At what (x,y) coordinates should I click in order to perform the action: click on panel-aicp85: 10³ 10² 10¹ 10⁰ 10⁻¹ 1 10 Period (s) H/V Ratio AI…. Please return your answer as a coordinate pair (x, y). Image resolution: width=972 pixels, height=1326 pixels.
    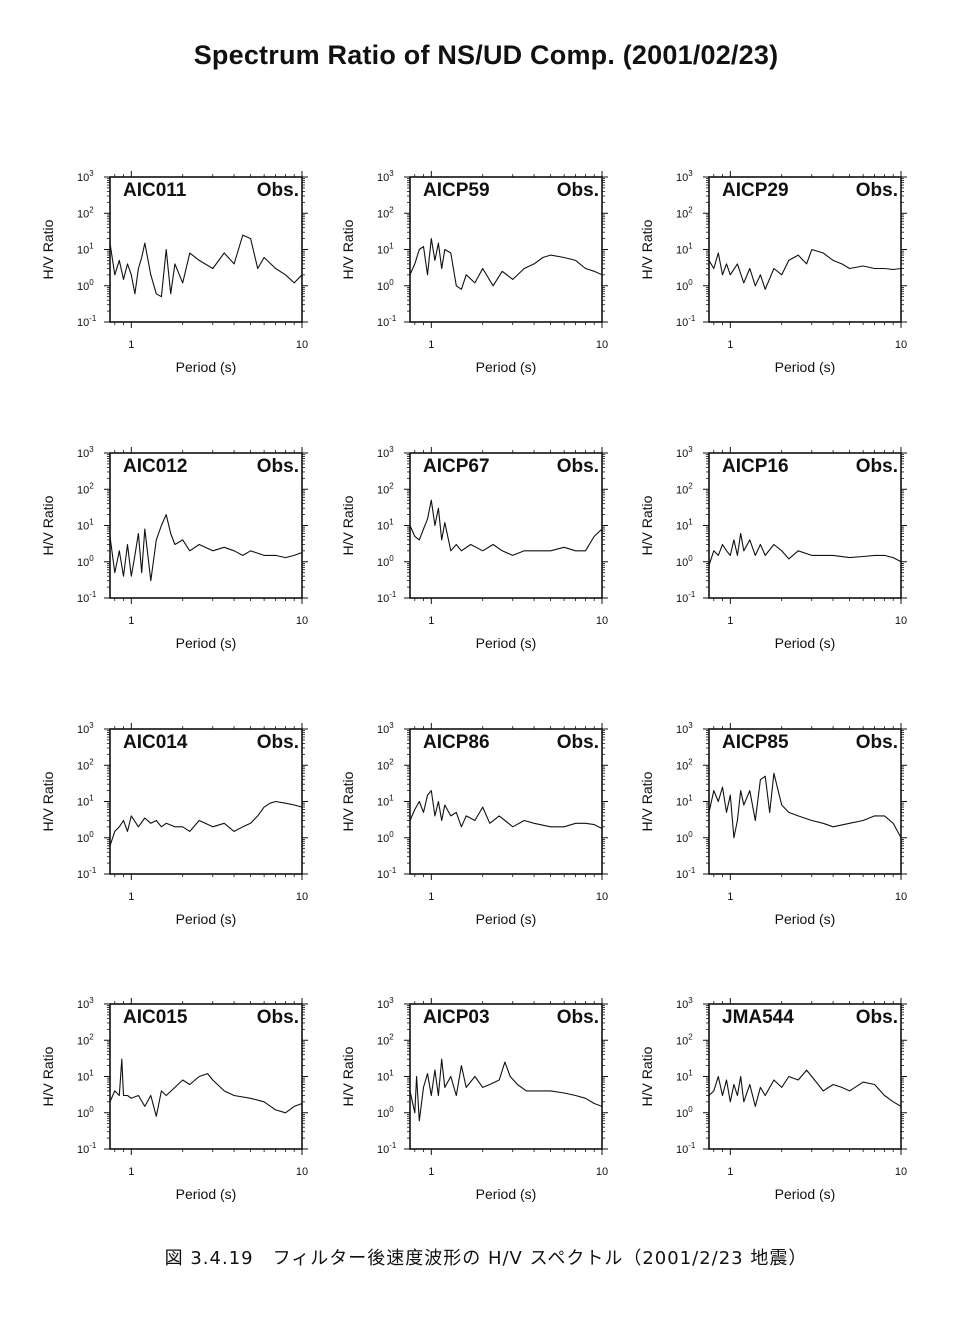
    Looking at the image, I should click on (773, 824).